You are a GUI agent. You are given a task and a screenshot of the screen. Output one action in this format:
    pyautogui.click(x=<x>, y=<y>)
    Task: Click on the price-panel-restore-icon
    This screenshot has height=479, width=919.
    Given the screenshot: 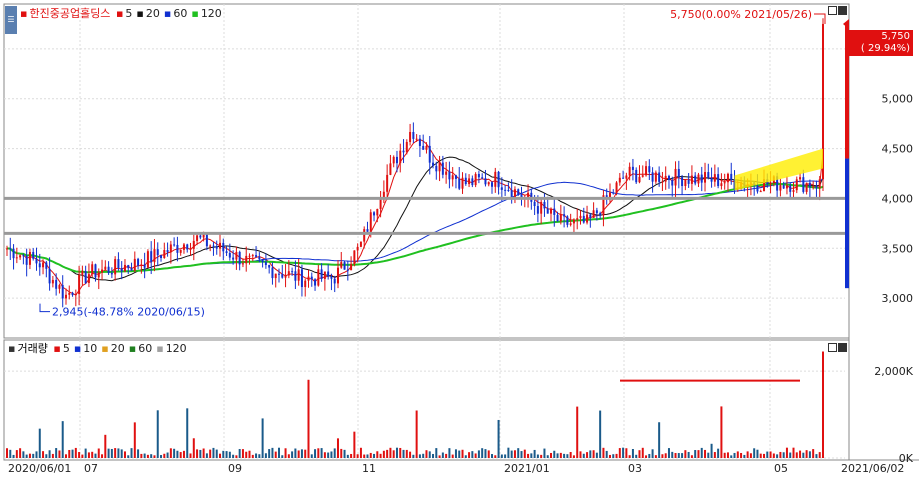 What is the action you would take?
    pyautogui.click(x=832, y=10)
    